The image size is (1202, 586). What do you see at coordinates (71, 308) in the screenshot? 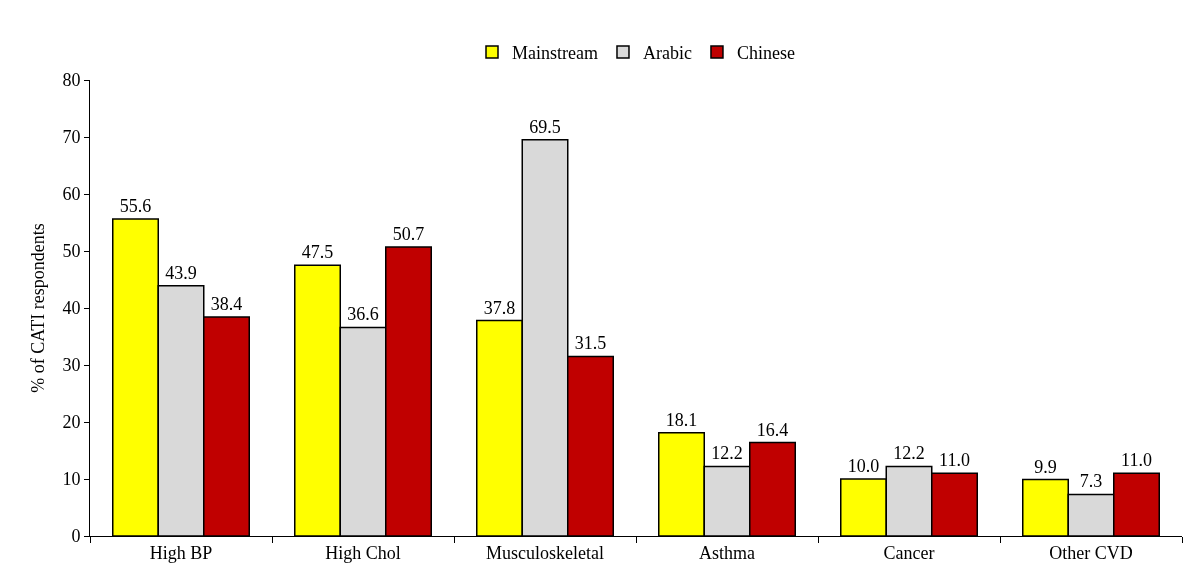
I see `y-tick-label: 40` at bounding box center [71, 308].